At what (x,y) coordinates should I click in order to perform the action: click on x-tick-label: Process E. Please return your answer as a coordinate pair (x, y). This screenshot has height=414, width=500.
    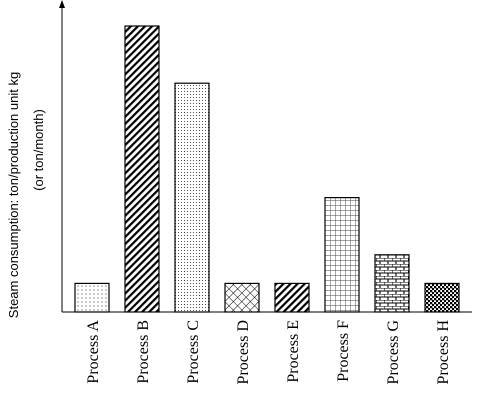
    Looking at the image, I should click on (293, 351).